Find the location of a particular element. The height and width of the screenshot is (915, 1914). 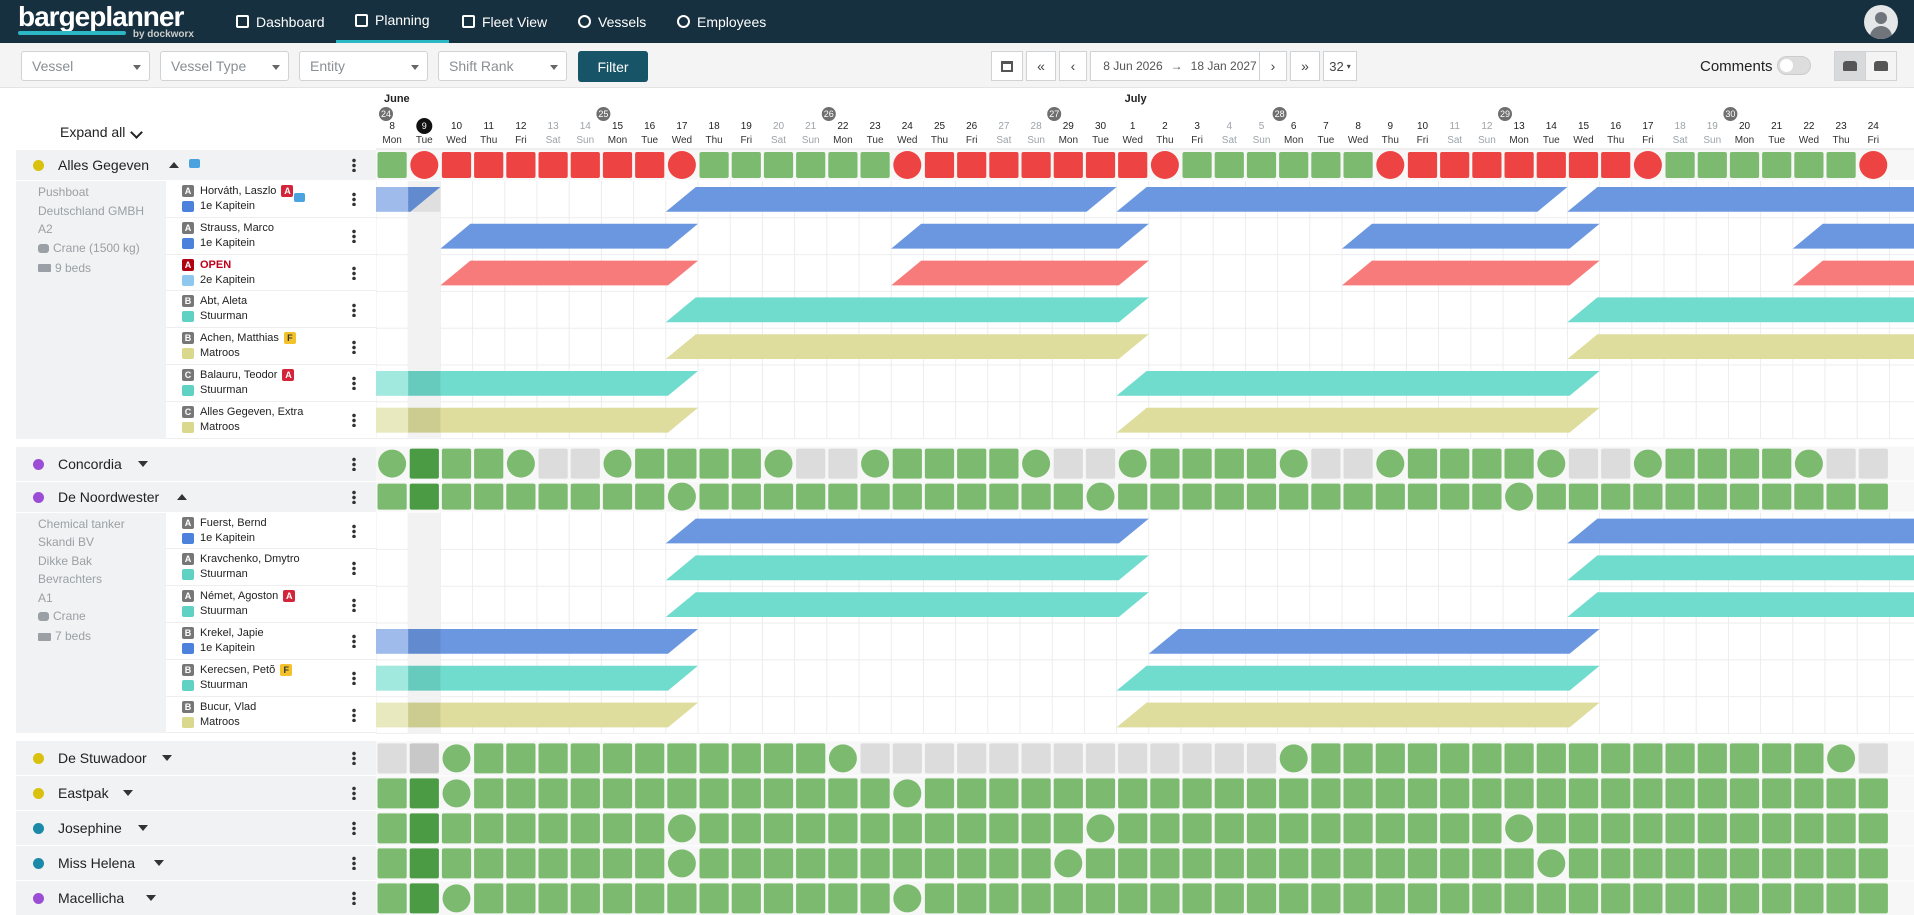

status-circle is located at coordinates (1647, 463).